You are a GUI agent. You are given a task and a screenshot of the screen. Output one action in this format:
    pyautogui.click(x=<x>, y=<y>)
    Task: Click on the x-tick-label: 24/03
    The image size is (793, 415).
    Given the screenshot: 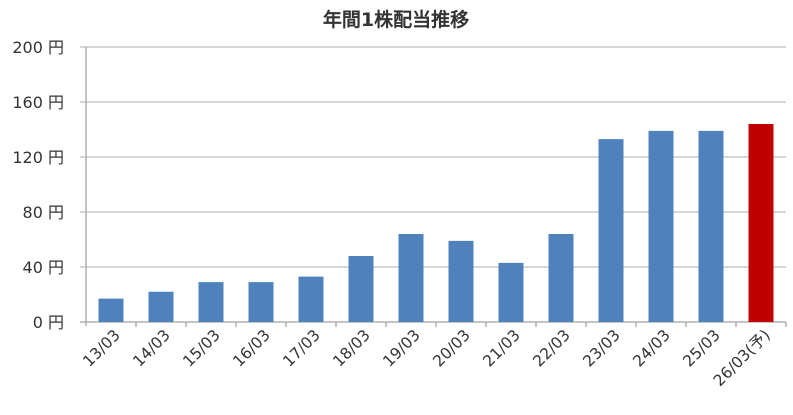 What is the action you would take?
    pyautogui.click(x=652, y=348)
    